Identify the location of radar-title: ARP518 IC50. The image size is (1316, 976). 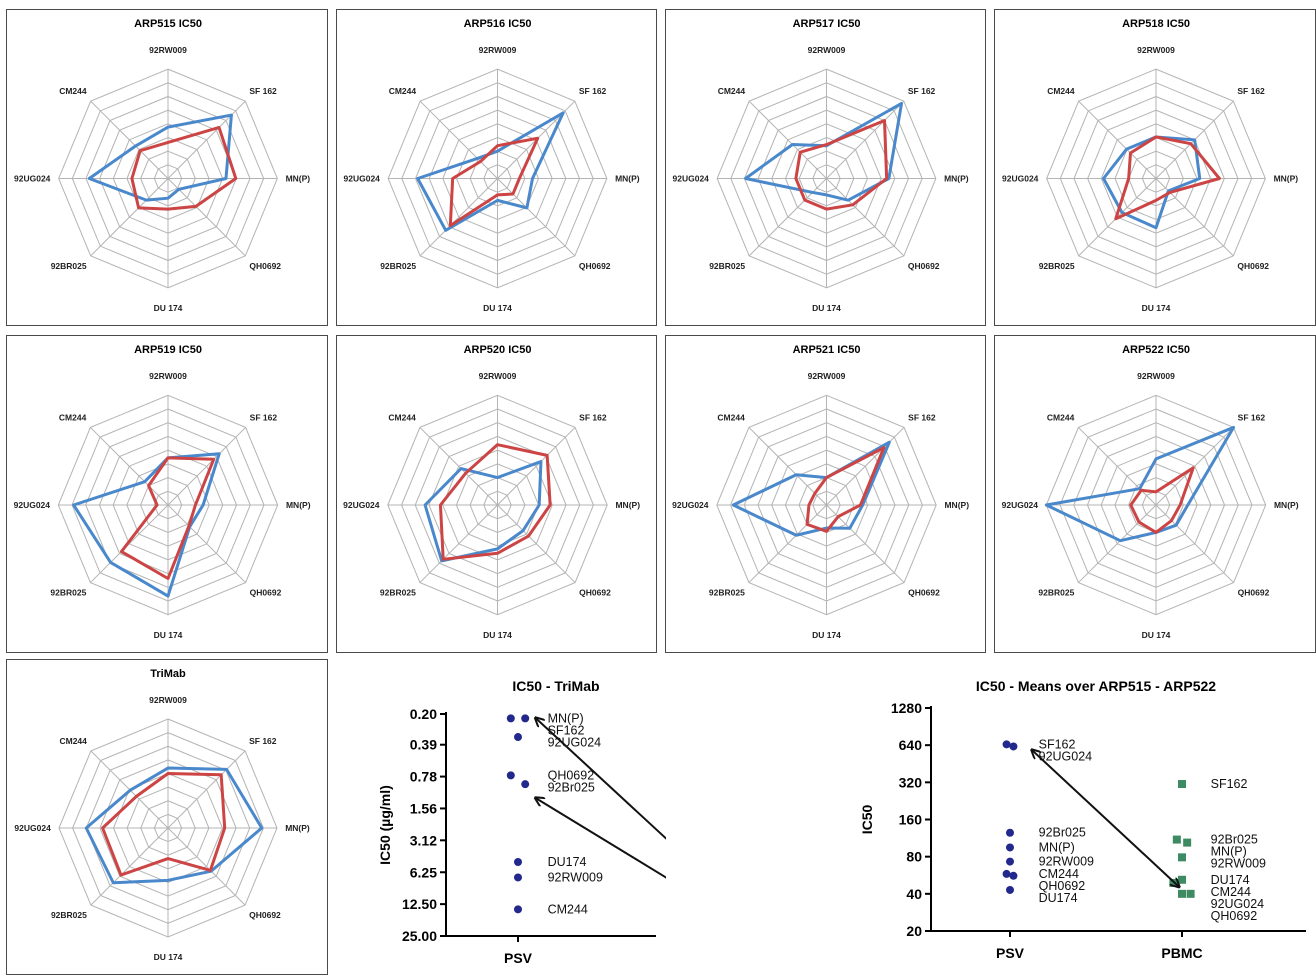
(1156, 24).